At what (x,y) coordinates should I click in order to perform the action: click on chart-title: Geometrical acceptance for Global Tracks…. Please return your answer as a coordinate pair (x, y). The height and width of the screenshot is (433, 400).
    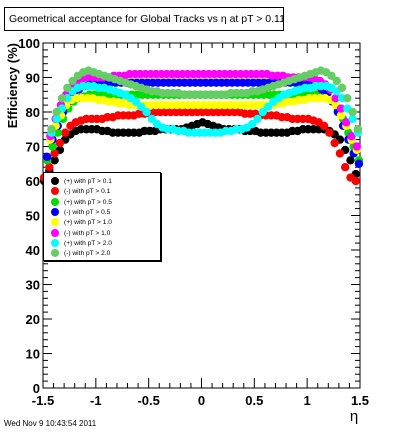
    Looking at the image, I should click on (144, 19).